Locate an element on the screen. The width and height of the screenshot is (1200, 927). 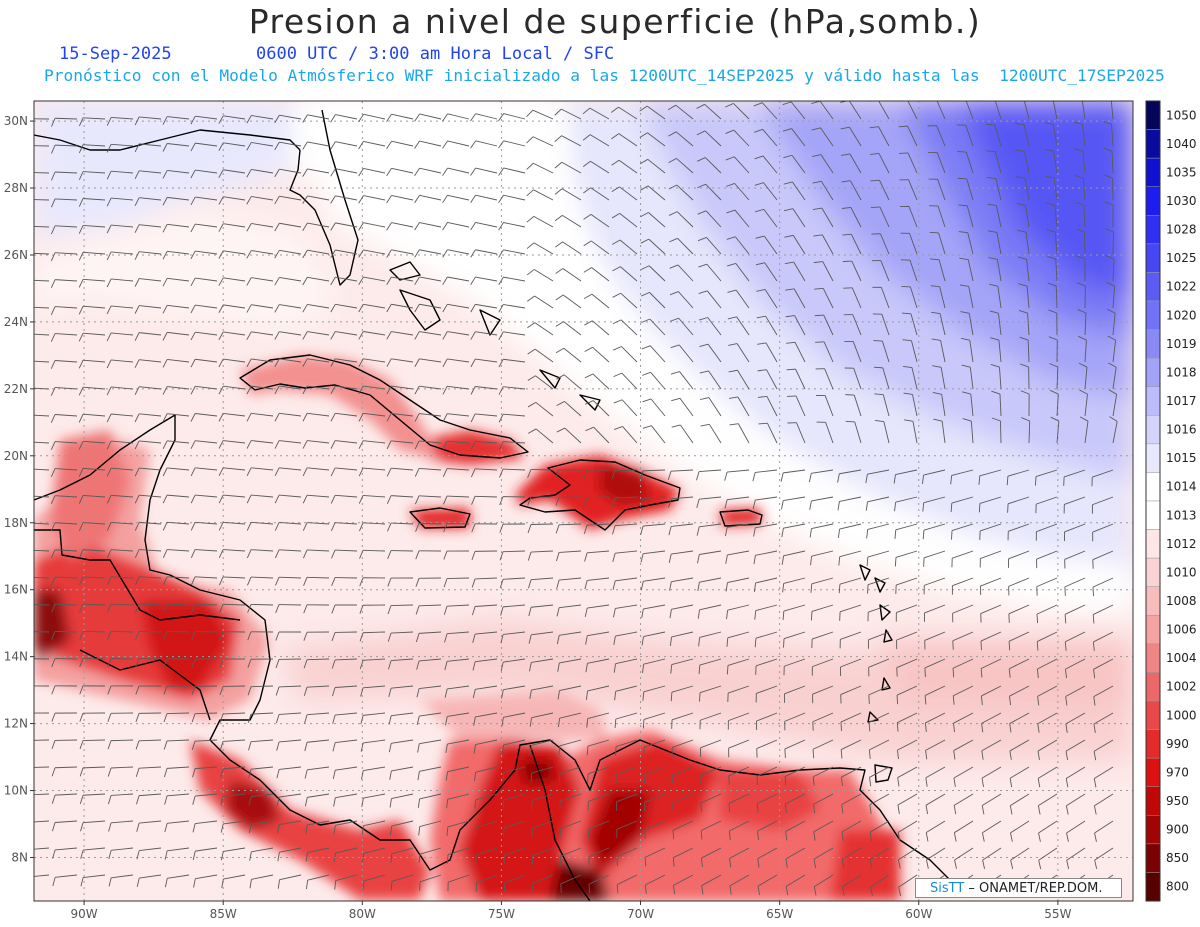
colorbar-level-label: 1016 is located at coordinates (1181, 430).